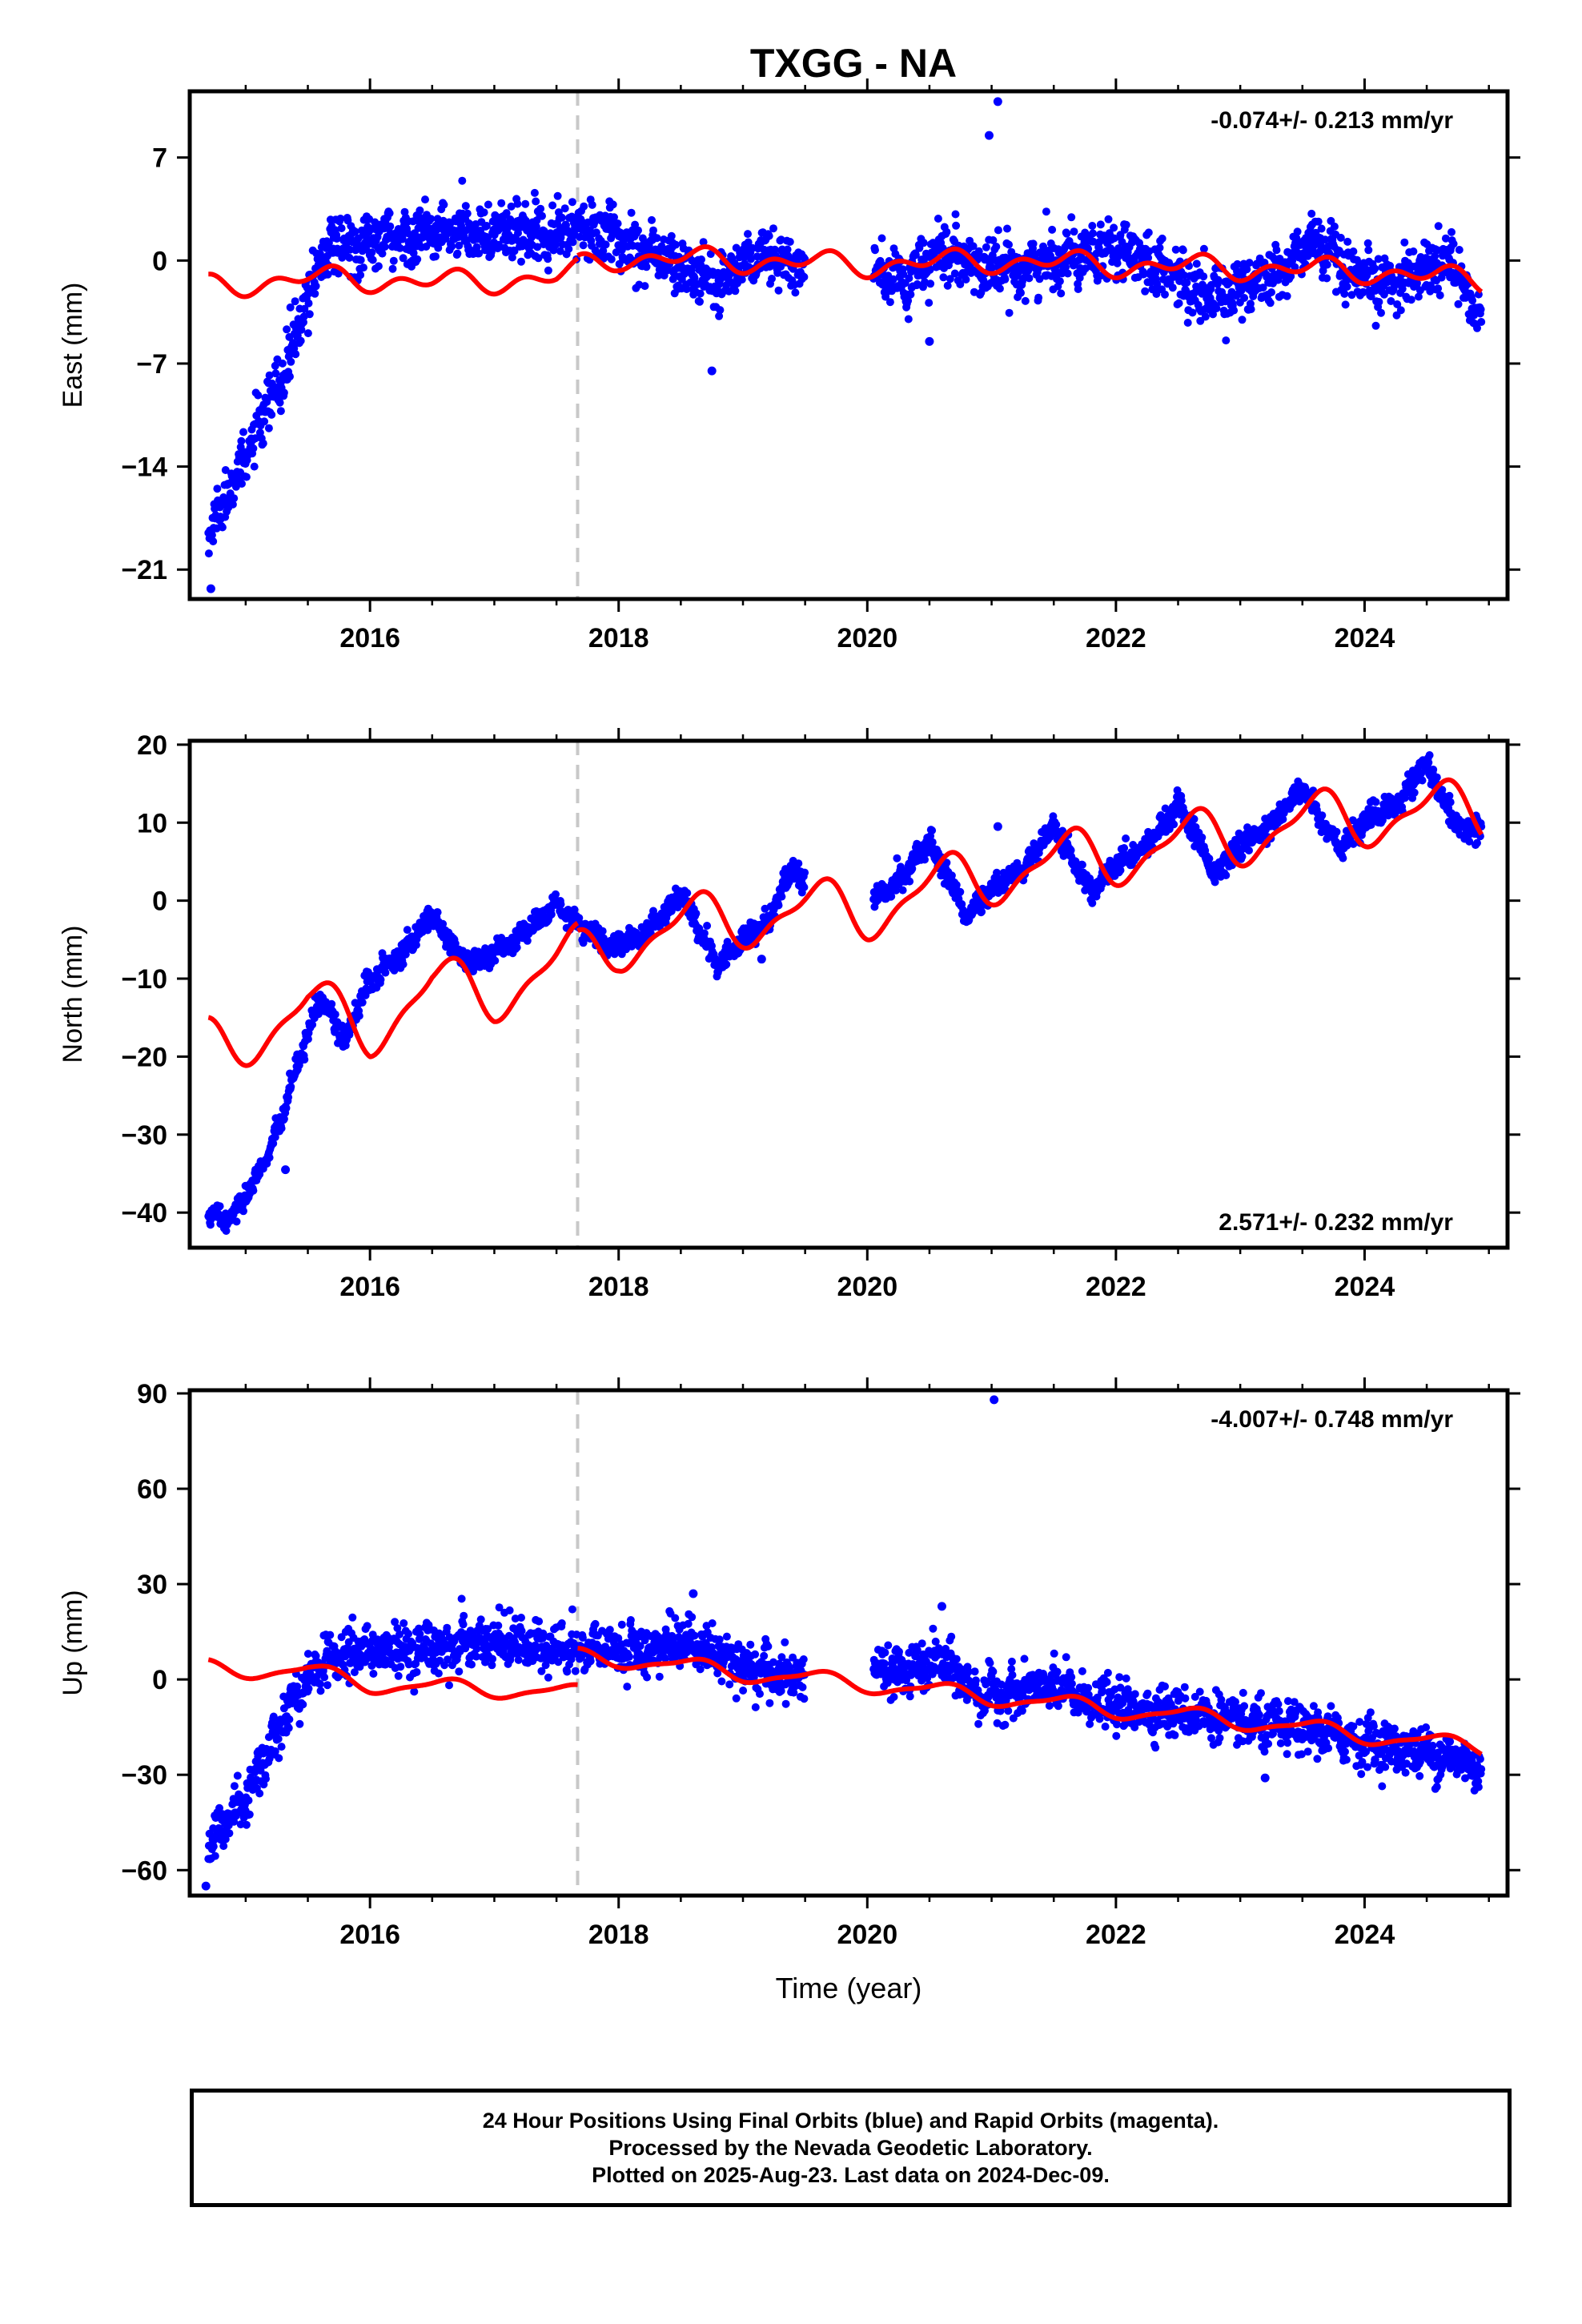  Describe the element at coordinates (159, 902) in the screenshot. I see `y-tick-label: 0` at that location.